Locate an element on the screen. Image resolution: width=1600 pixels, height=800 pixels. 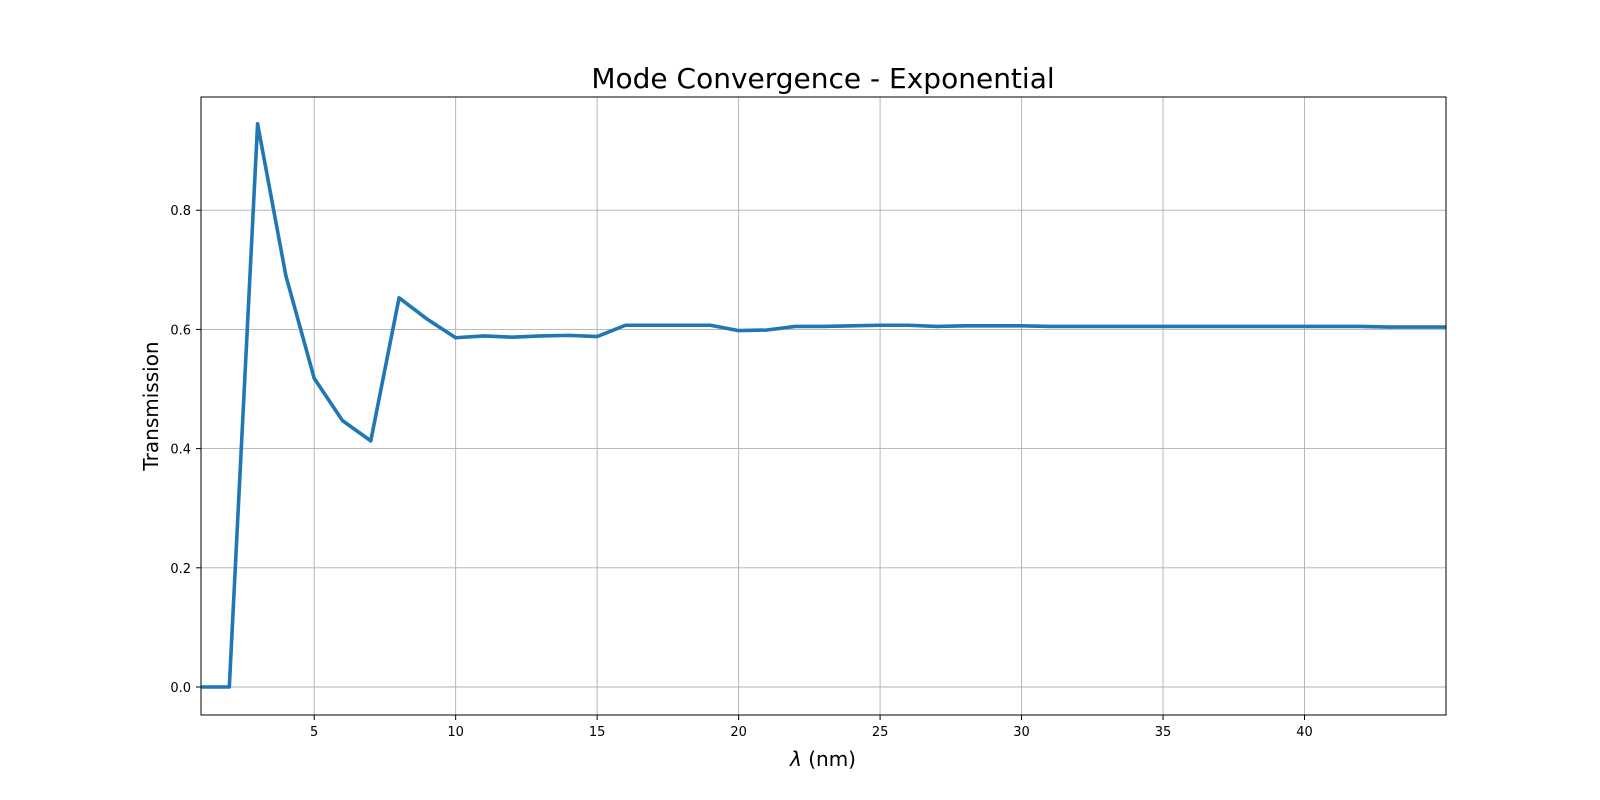
x-tick-label: 40 is located at coordinates (1304, 732).